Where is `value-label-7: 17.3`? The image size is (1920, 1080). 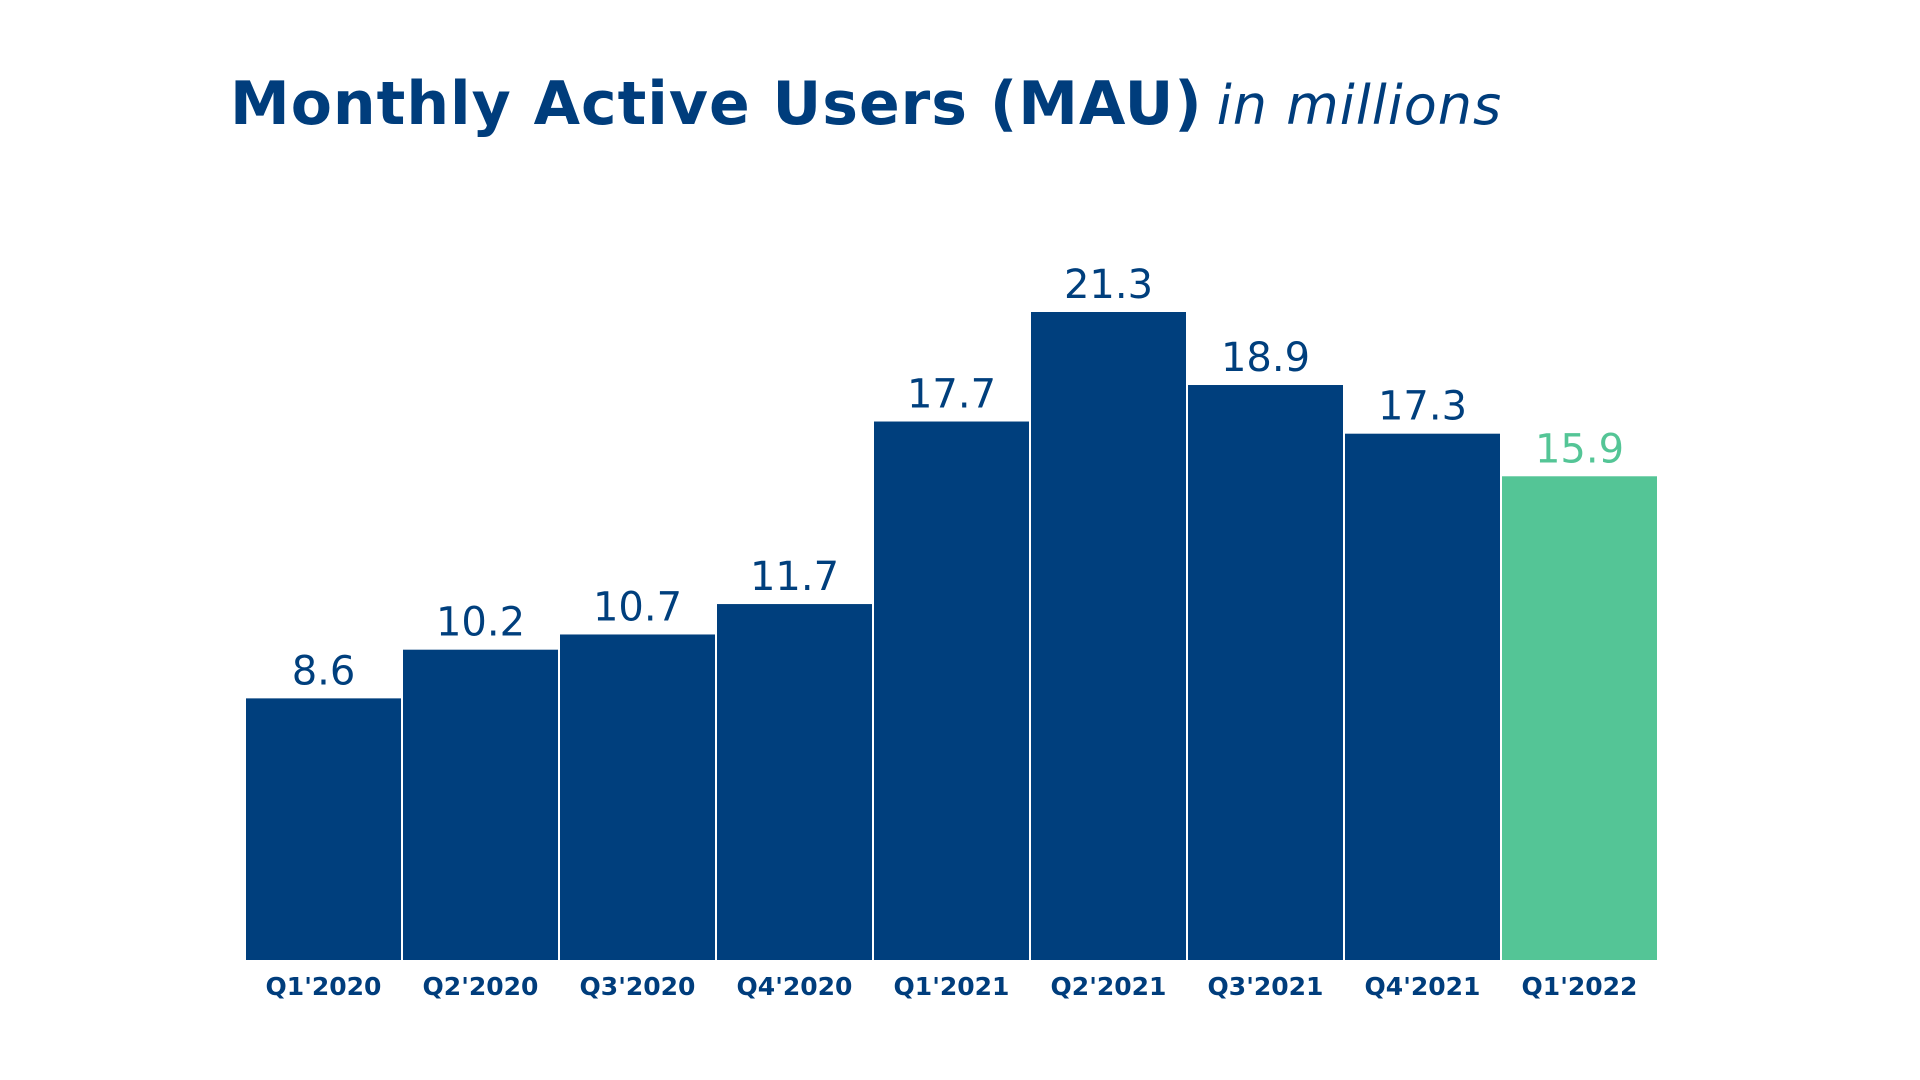 value-label-7: 17.3 is located at coordinates (1422, 407).